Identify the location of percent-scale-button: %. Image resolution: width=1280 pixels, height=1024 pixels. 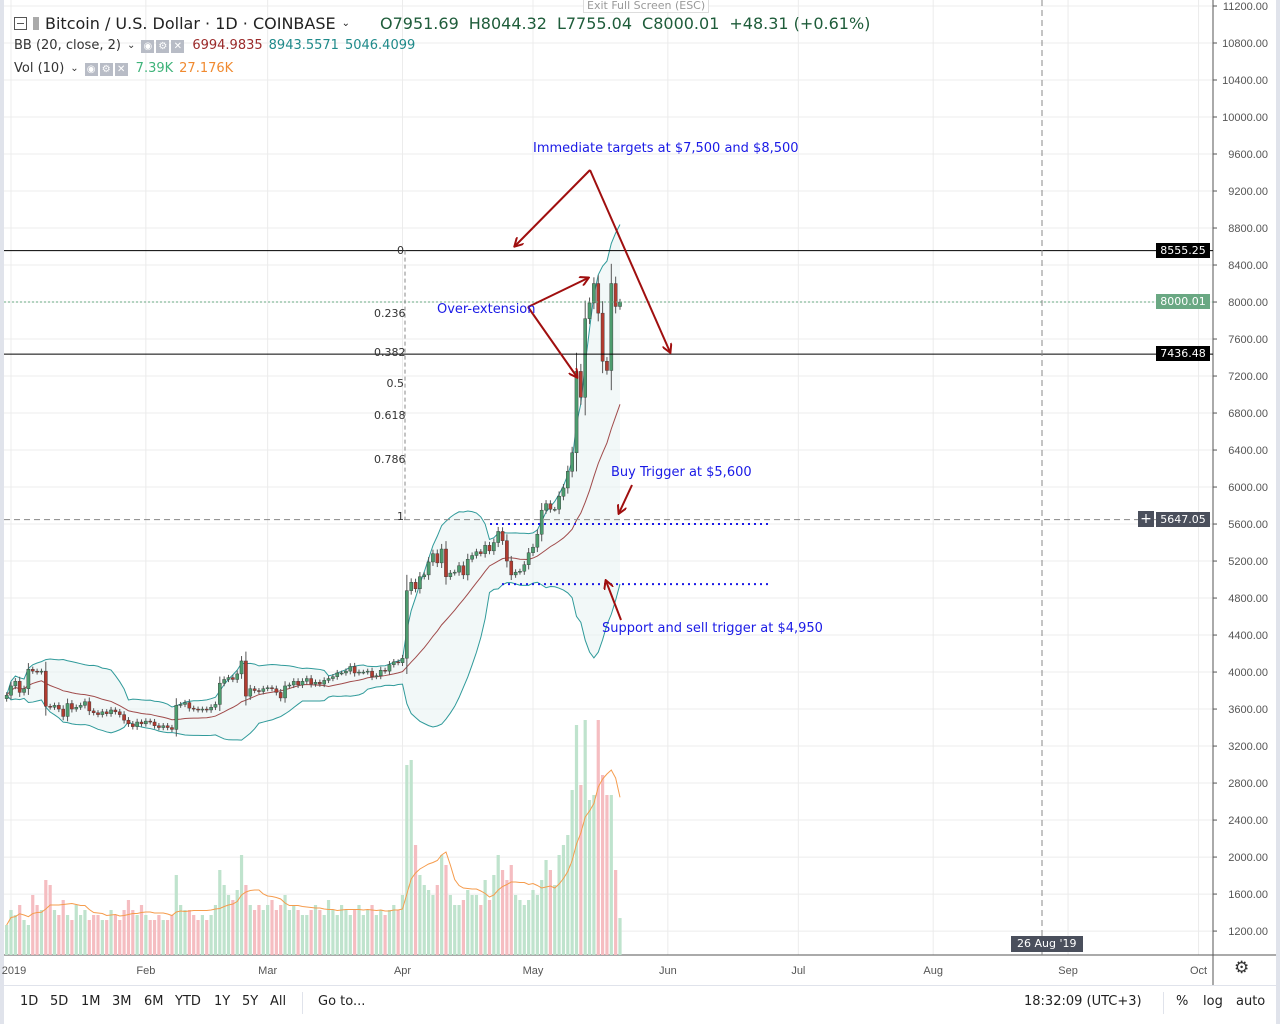
(1182, 1001).